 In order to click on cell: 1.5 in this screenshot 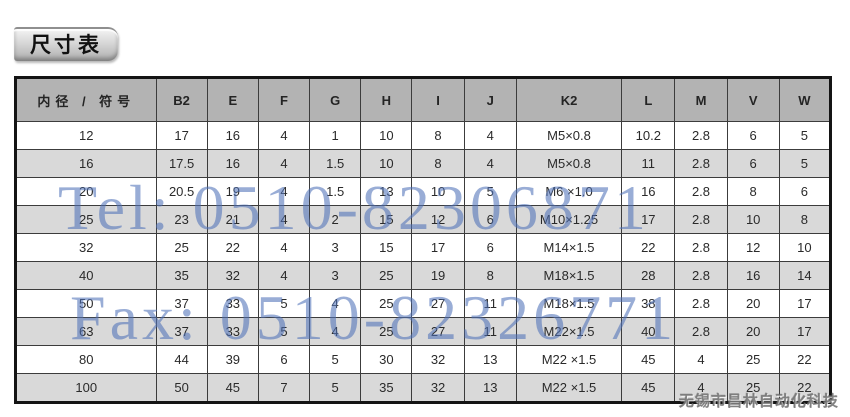, I will do `click(335, 163)`.